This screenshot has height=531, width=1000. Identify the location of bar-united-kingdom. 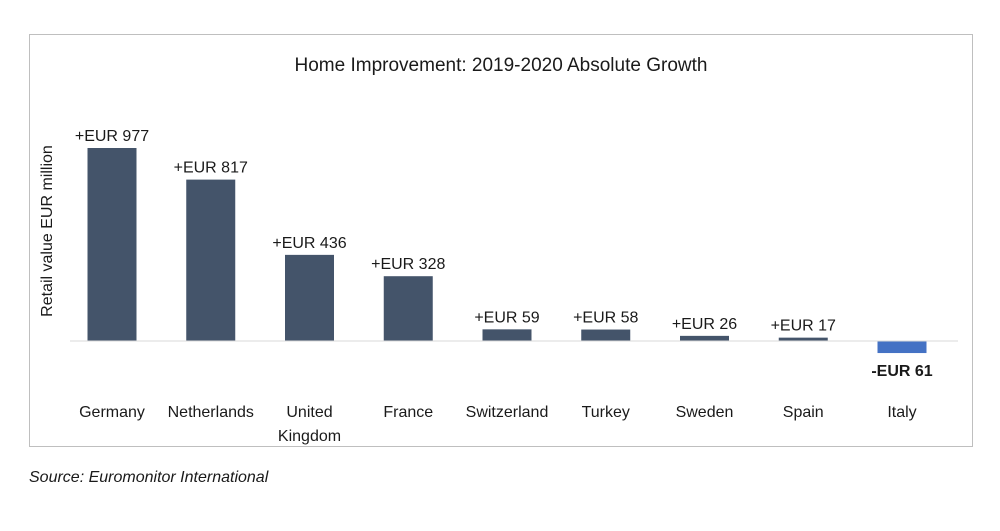
(309, 297).